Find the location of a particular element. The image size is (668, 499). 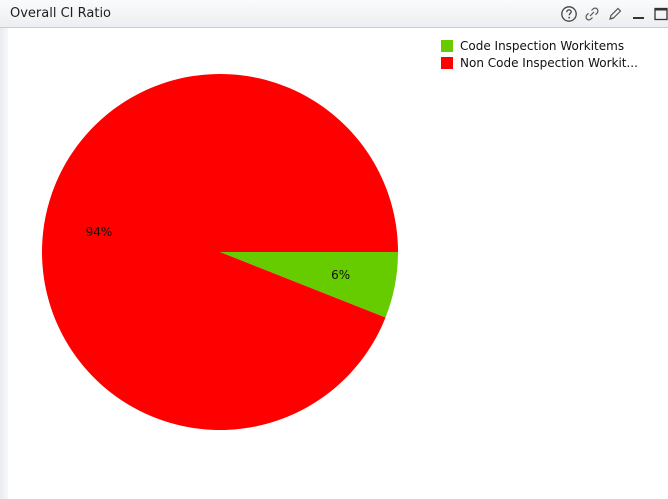

edit-icon is located at coordinates (615, 14).